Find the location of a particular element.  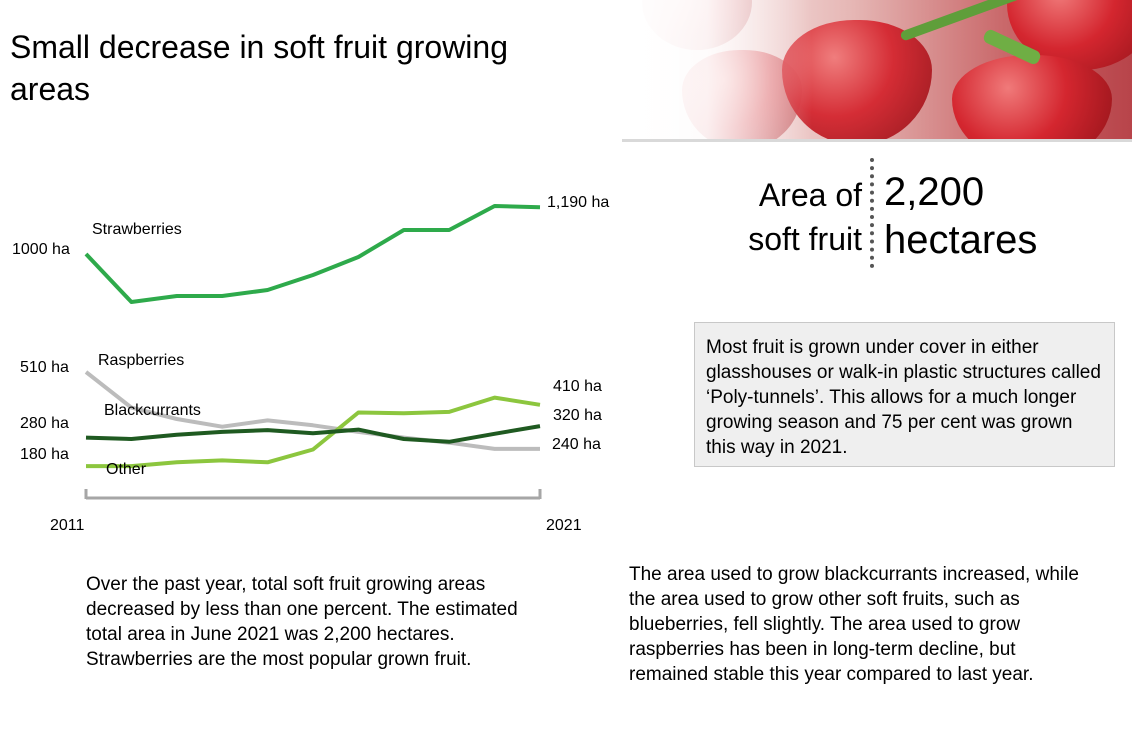

start-value-label-raspberries: 510 ha is located at coordinates (44, 367).